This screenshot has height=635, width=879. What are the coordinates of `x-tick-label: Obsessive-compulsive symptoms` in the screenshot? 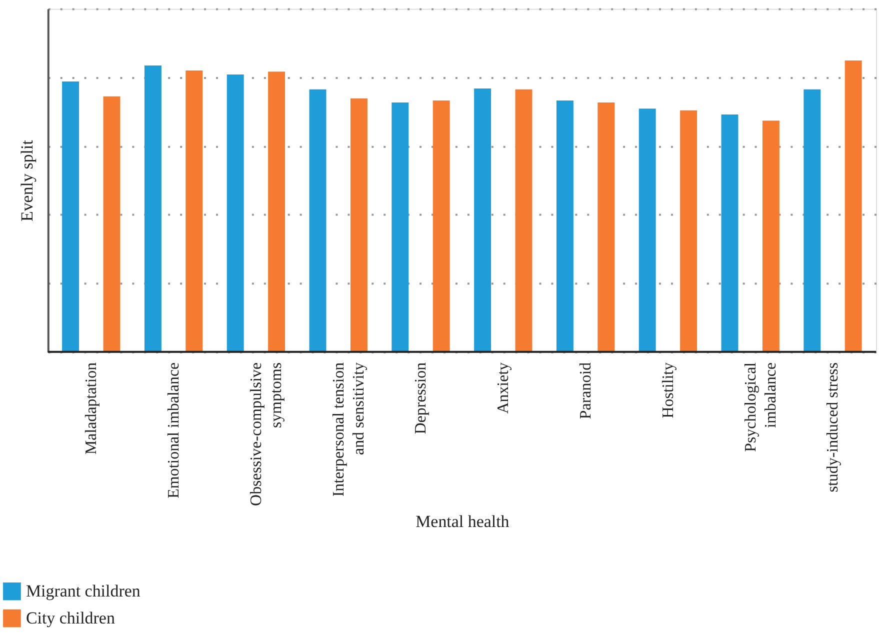 It's located at (266, 434).